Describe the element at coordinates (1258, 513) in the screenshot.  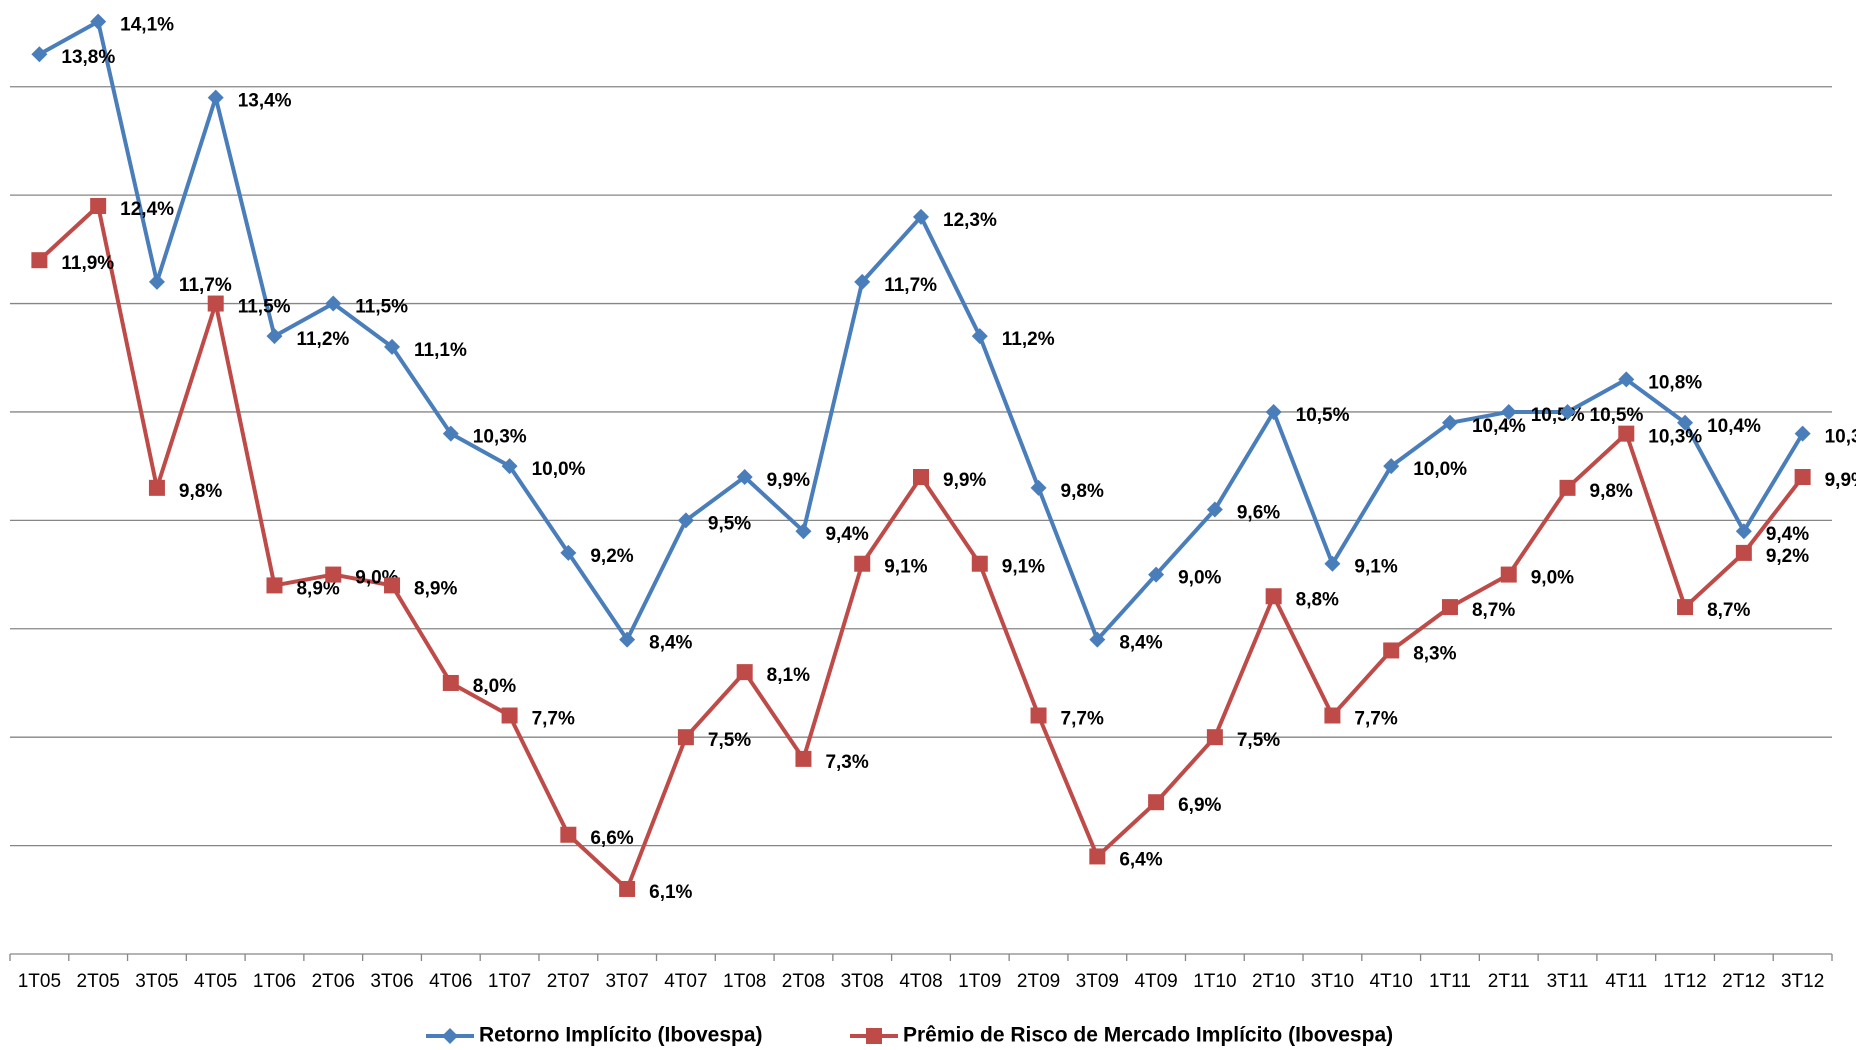
I see `data-label: 9,6%` at that location.